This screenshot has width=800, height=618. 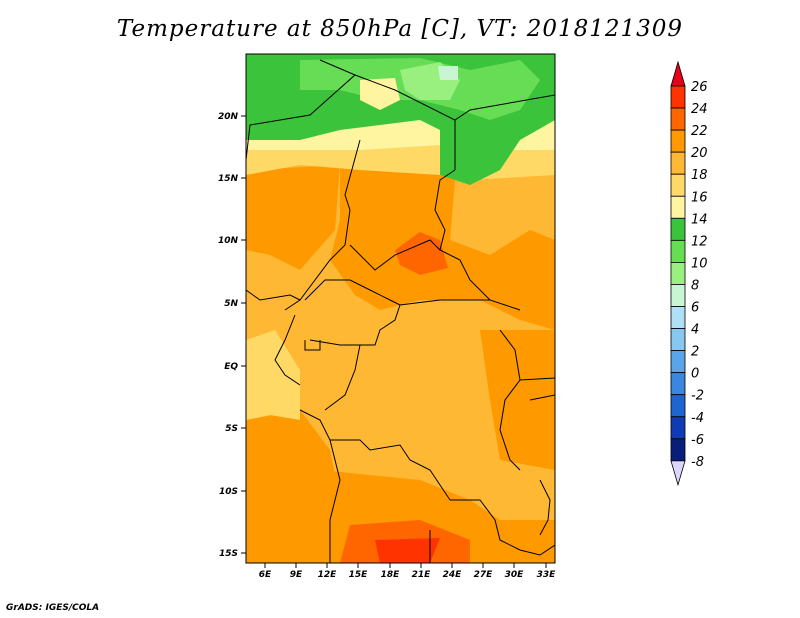 I want to click on colorbar-label: 6, so click(x=695, y=308).